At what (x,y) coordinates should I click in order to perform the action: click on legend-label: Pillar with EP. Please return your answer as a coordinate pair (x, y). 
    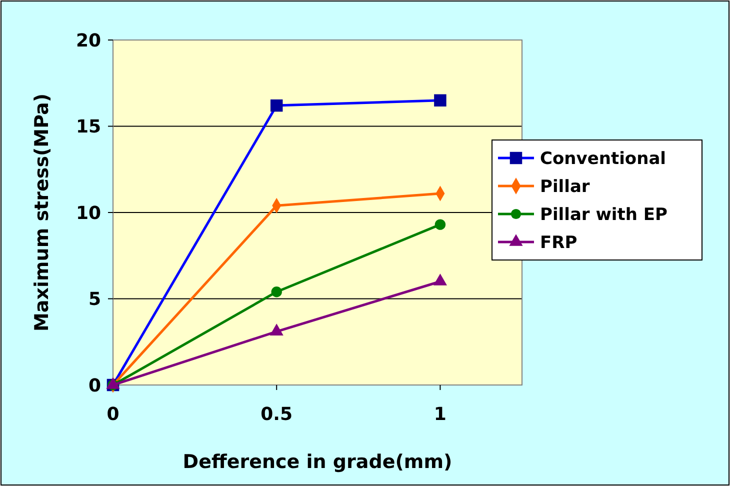
    Looking at the image, I should click on (604, 214).